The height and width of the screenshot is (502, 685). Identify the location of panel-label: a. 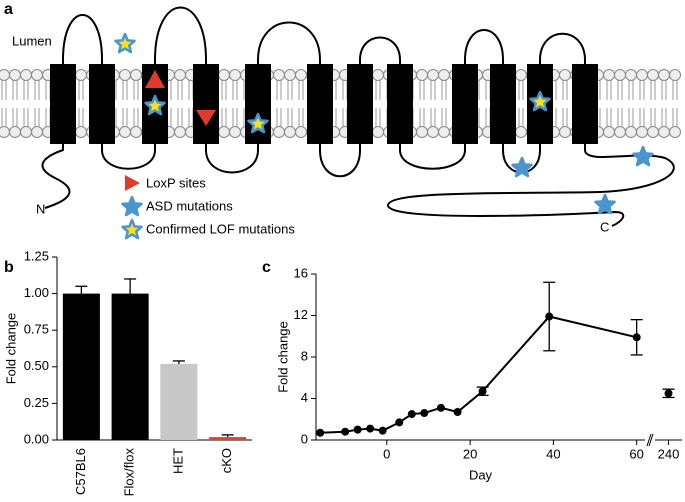
(8, 9).